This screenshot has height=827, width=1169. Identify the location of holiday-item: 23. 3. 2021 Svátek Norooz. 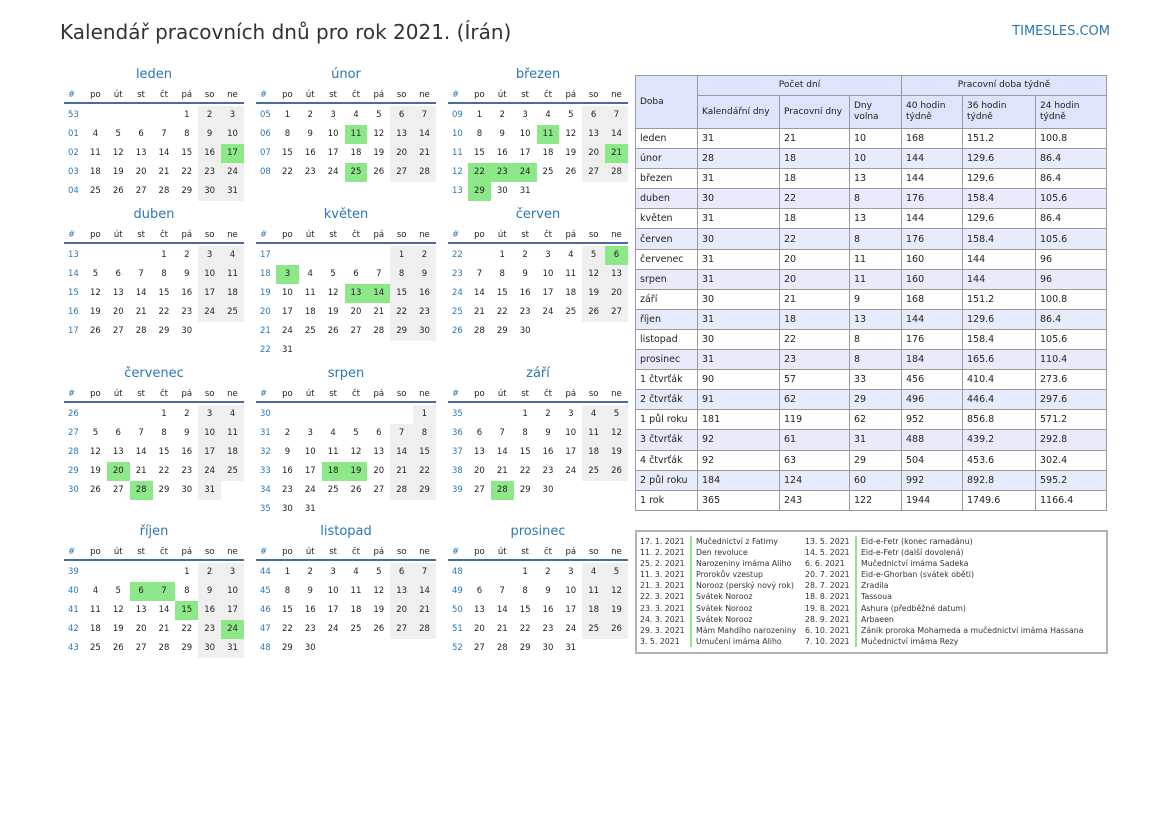
(718, 608).